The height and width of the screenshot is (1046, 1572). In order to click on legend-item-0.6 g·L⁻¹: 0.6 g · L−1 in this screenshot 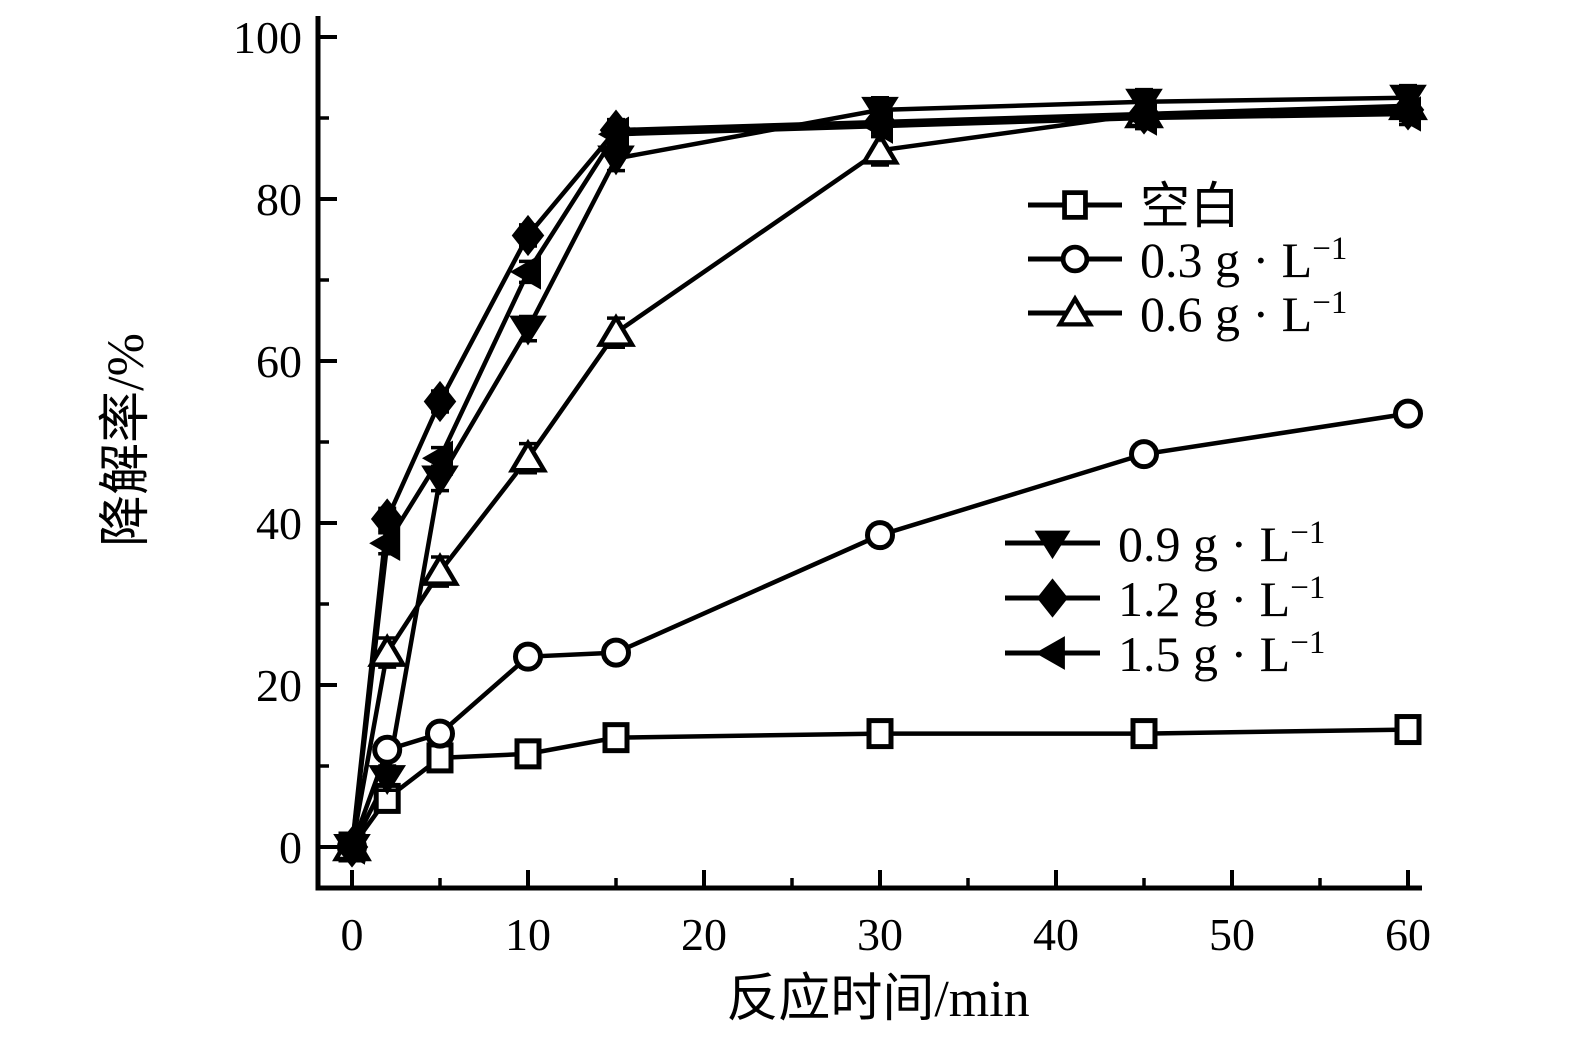, I will do `click(1187, 313)`.